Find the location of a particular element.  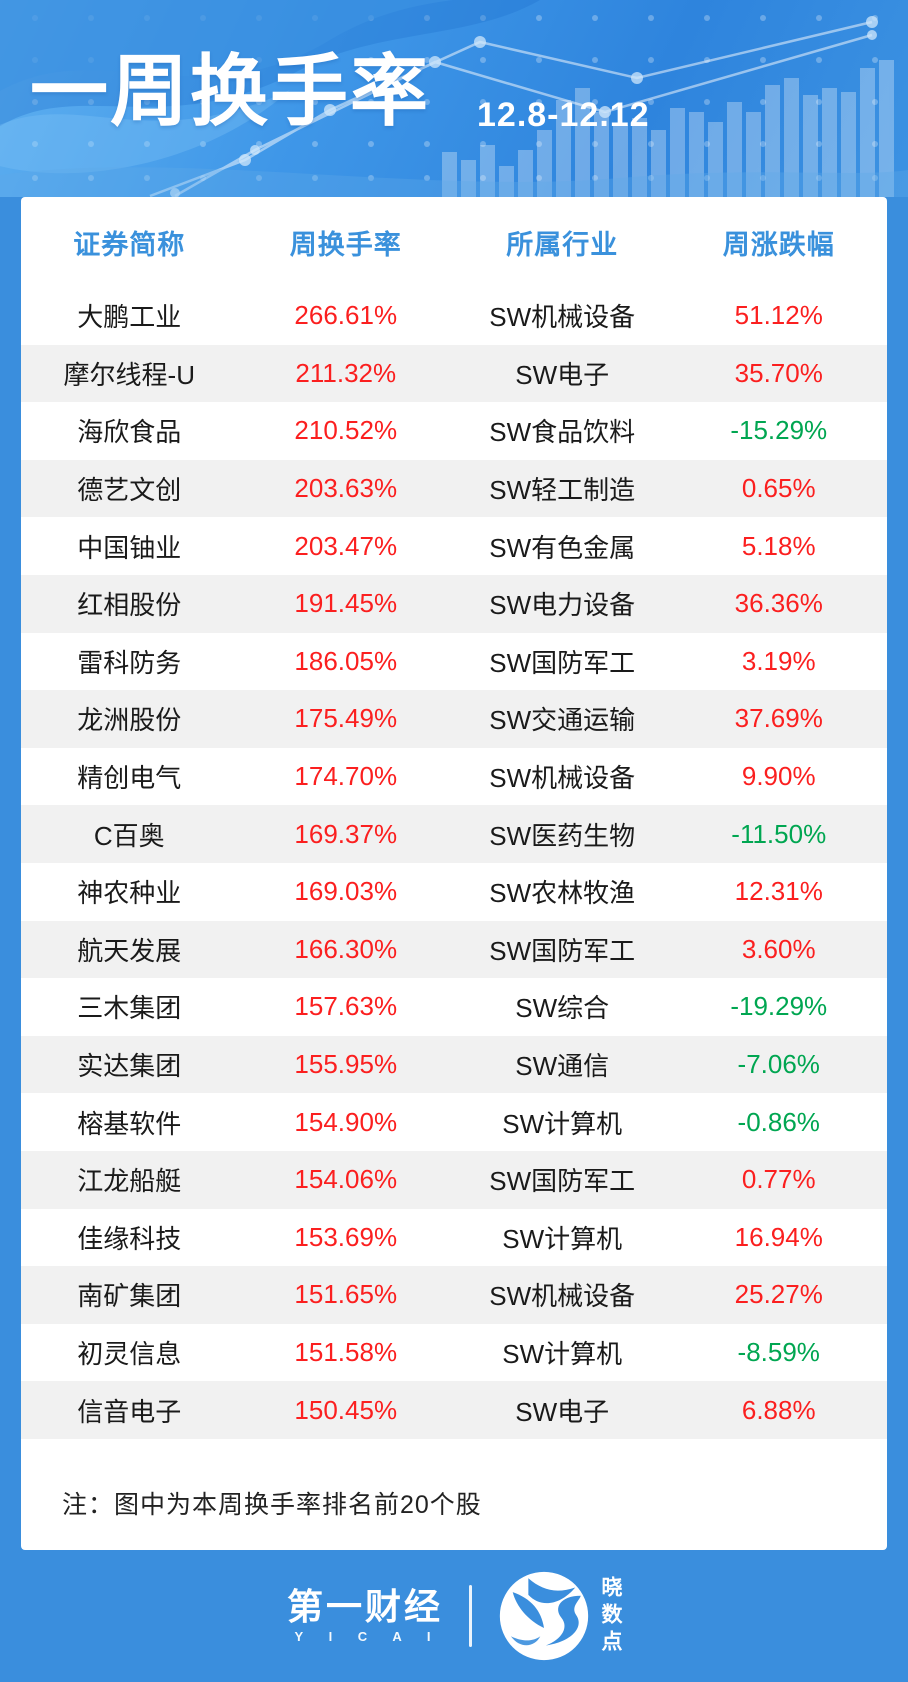

cell-stock-name: 榕基软件 is located at coordinates (129, 1123).